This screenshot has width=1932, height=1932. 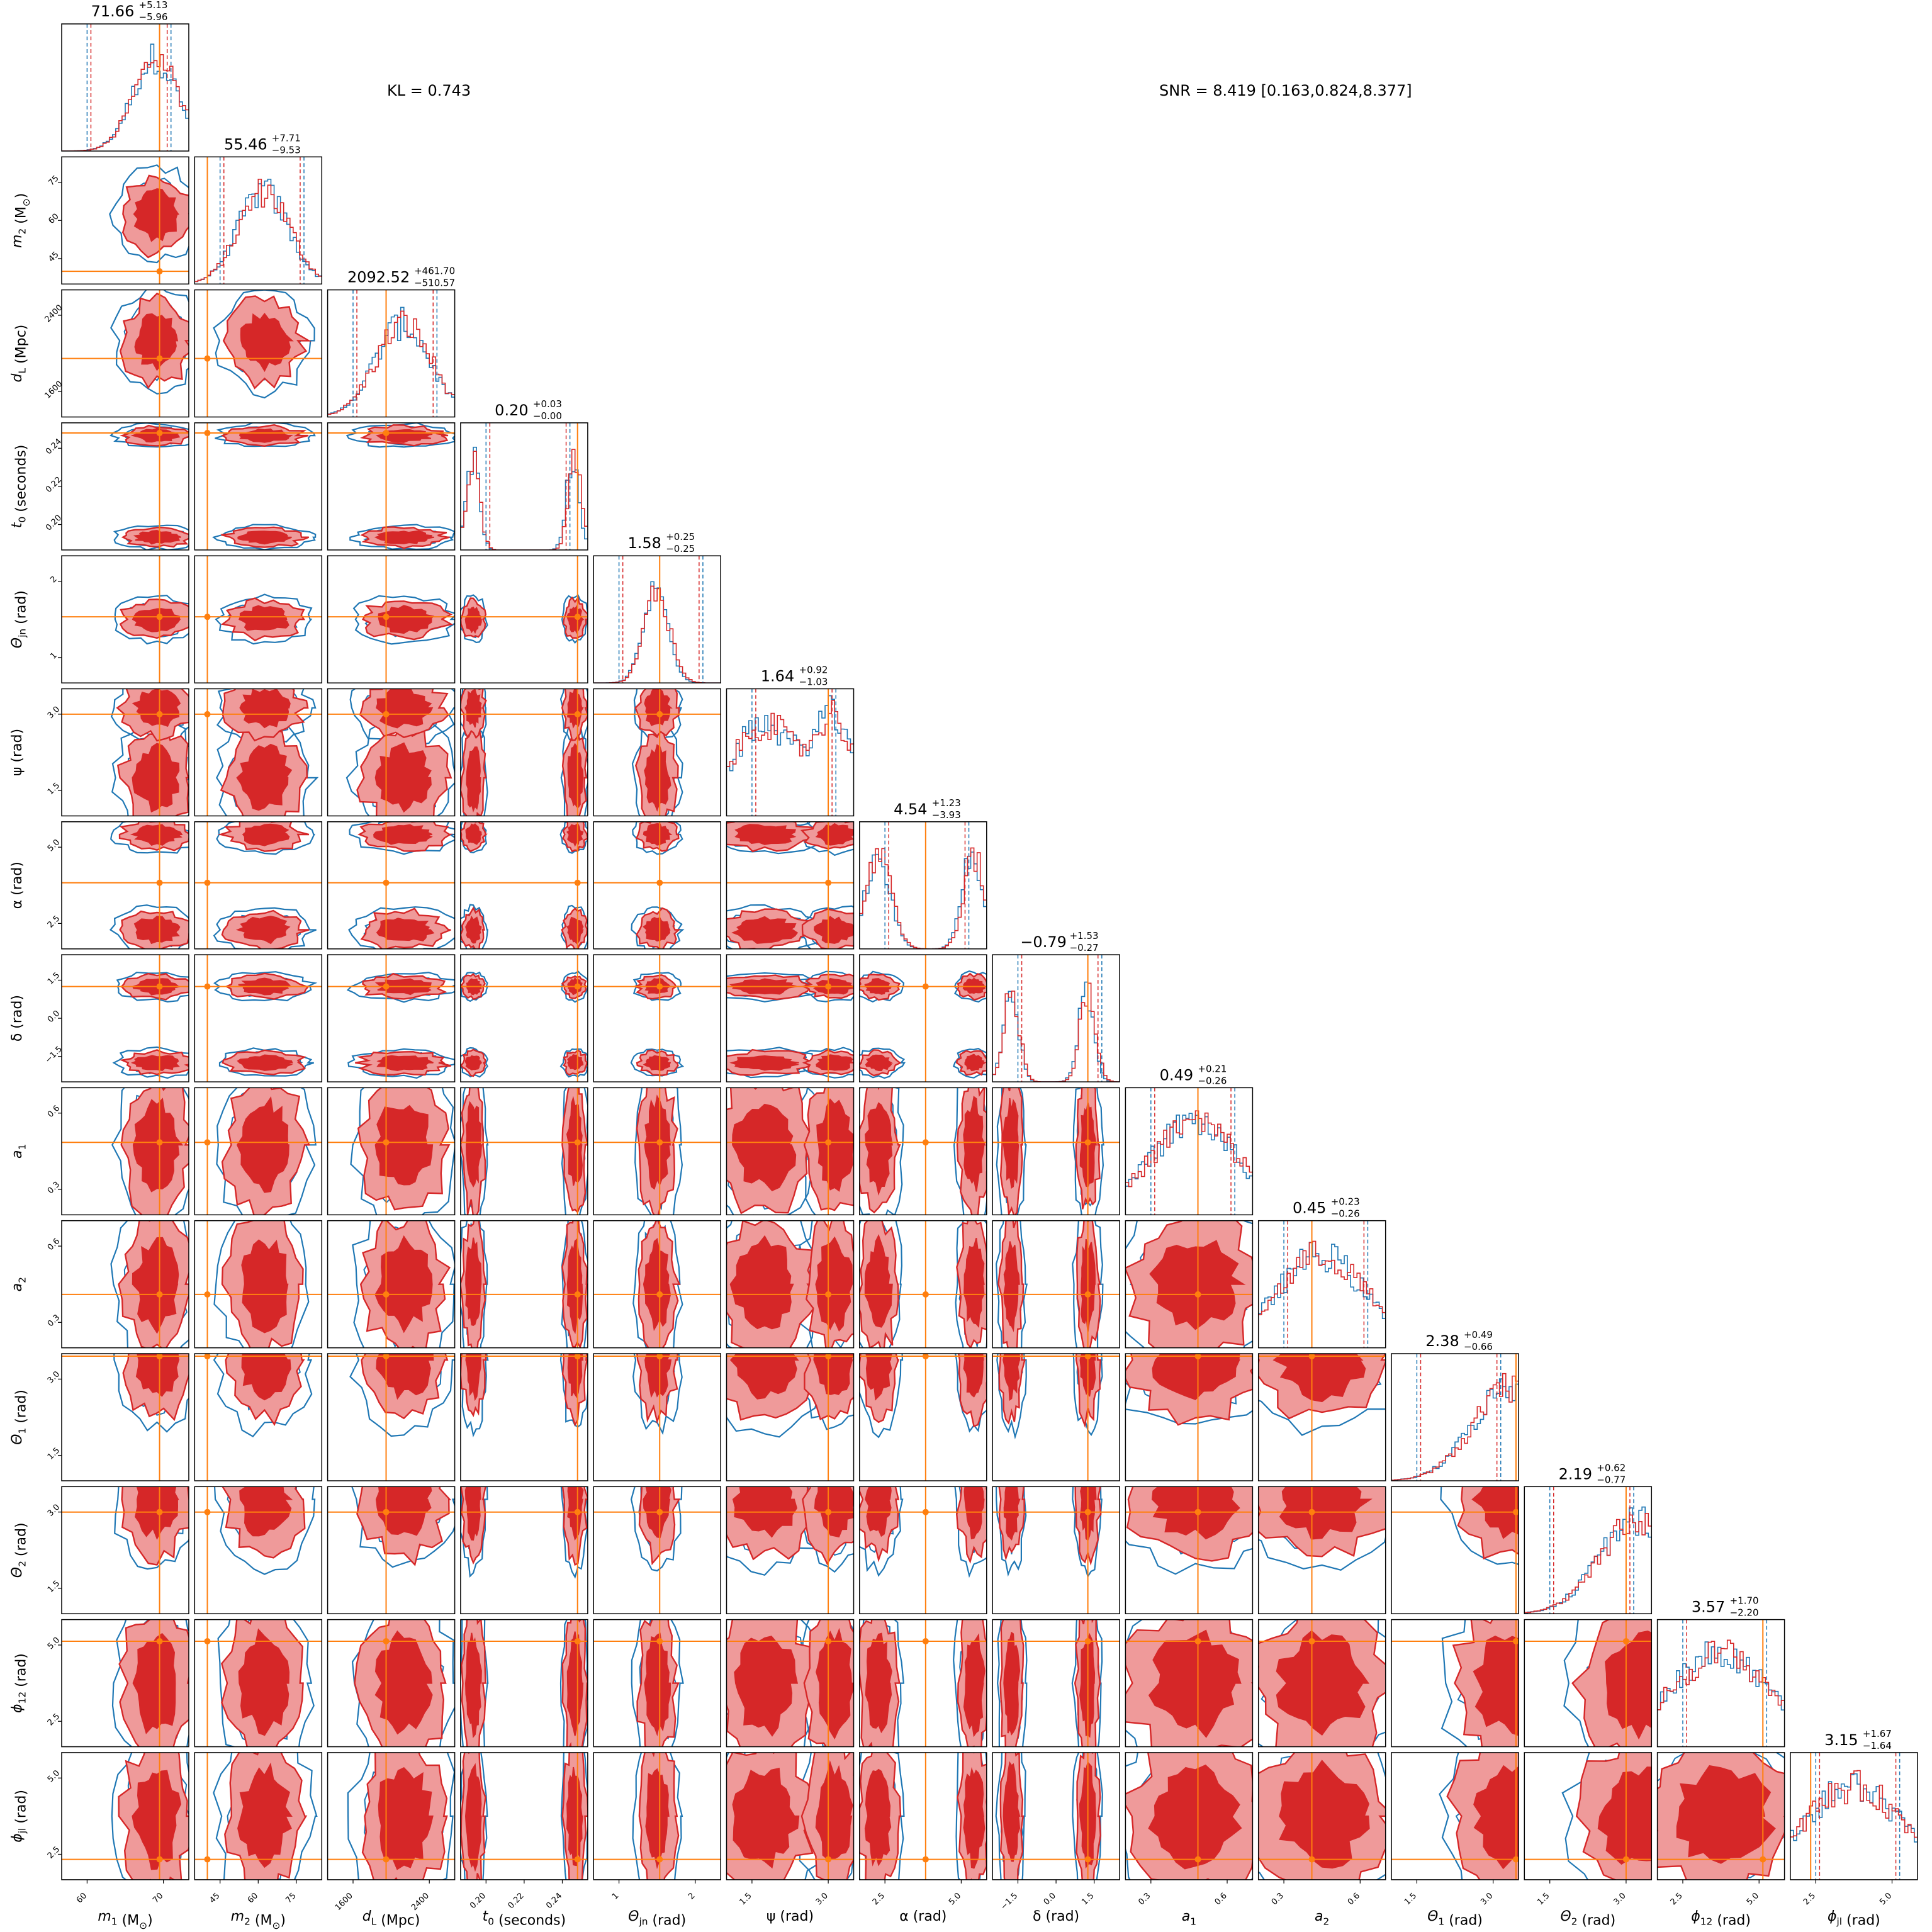 I want to click on title-minus-2: −510.57, so click(x=434, y=283).